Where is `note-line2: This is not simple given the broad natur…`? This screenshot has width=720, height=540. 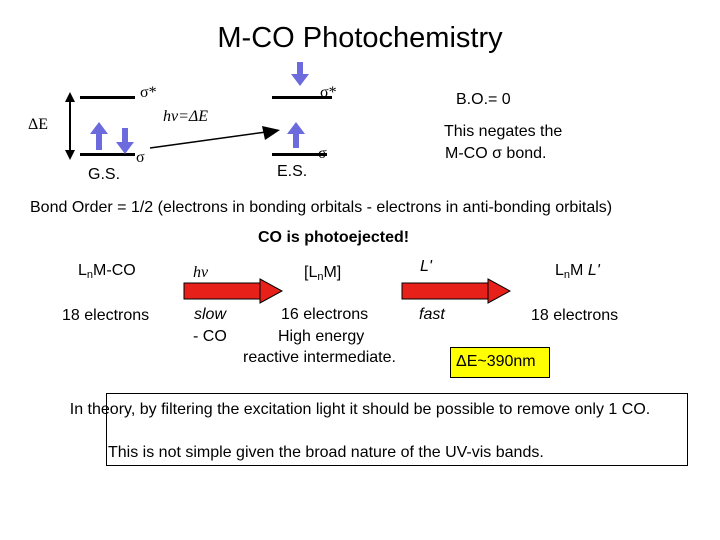 note-line2: This is not simple given the broad natur… is located at coordinates (326, 452).